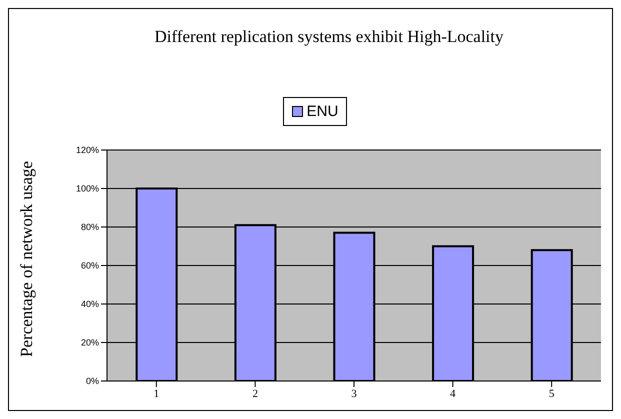 Image resolution: width=621 pixels, height=419 pixels. What do you see at coordinates (89, 265) in the screenshot?
I see `y-tick-label: 60%` at bounding box center [89, 265].